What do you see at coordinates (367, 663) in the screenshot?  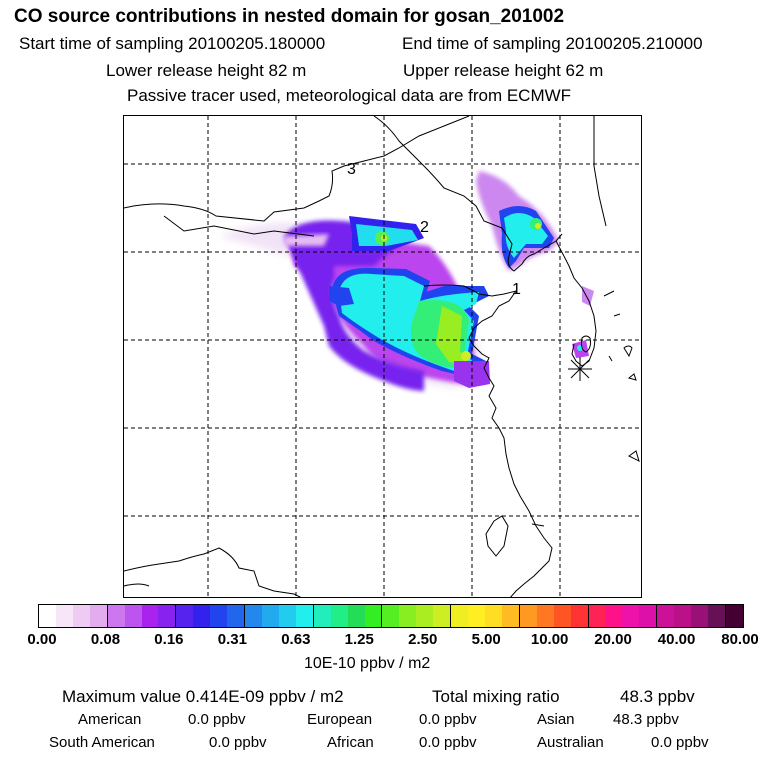 I see `colorbar-units: 10E-10 ppbv / m2` at bounding box center [367, 663].